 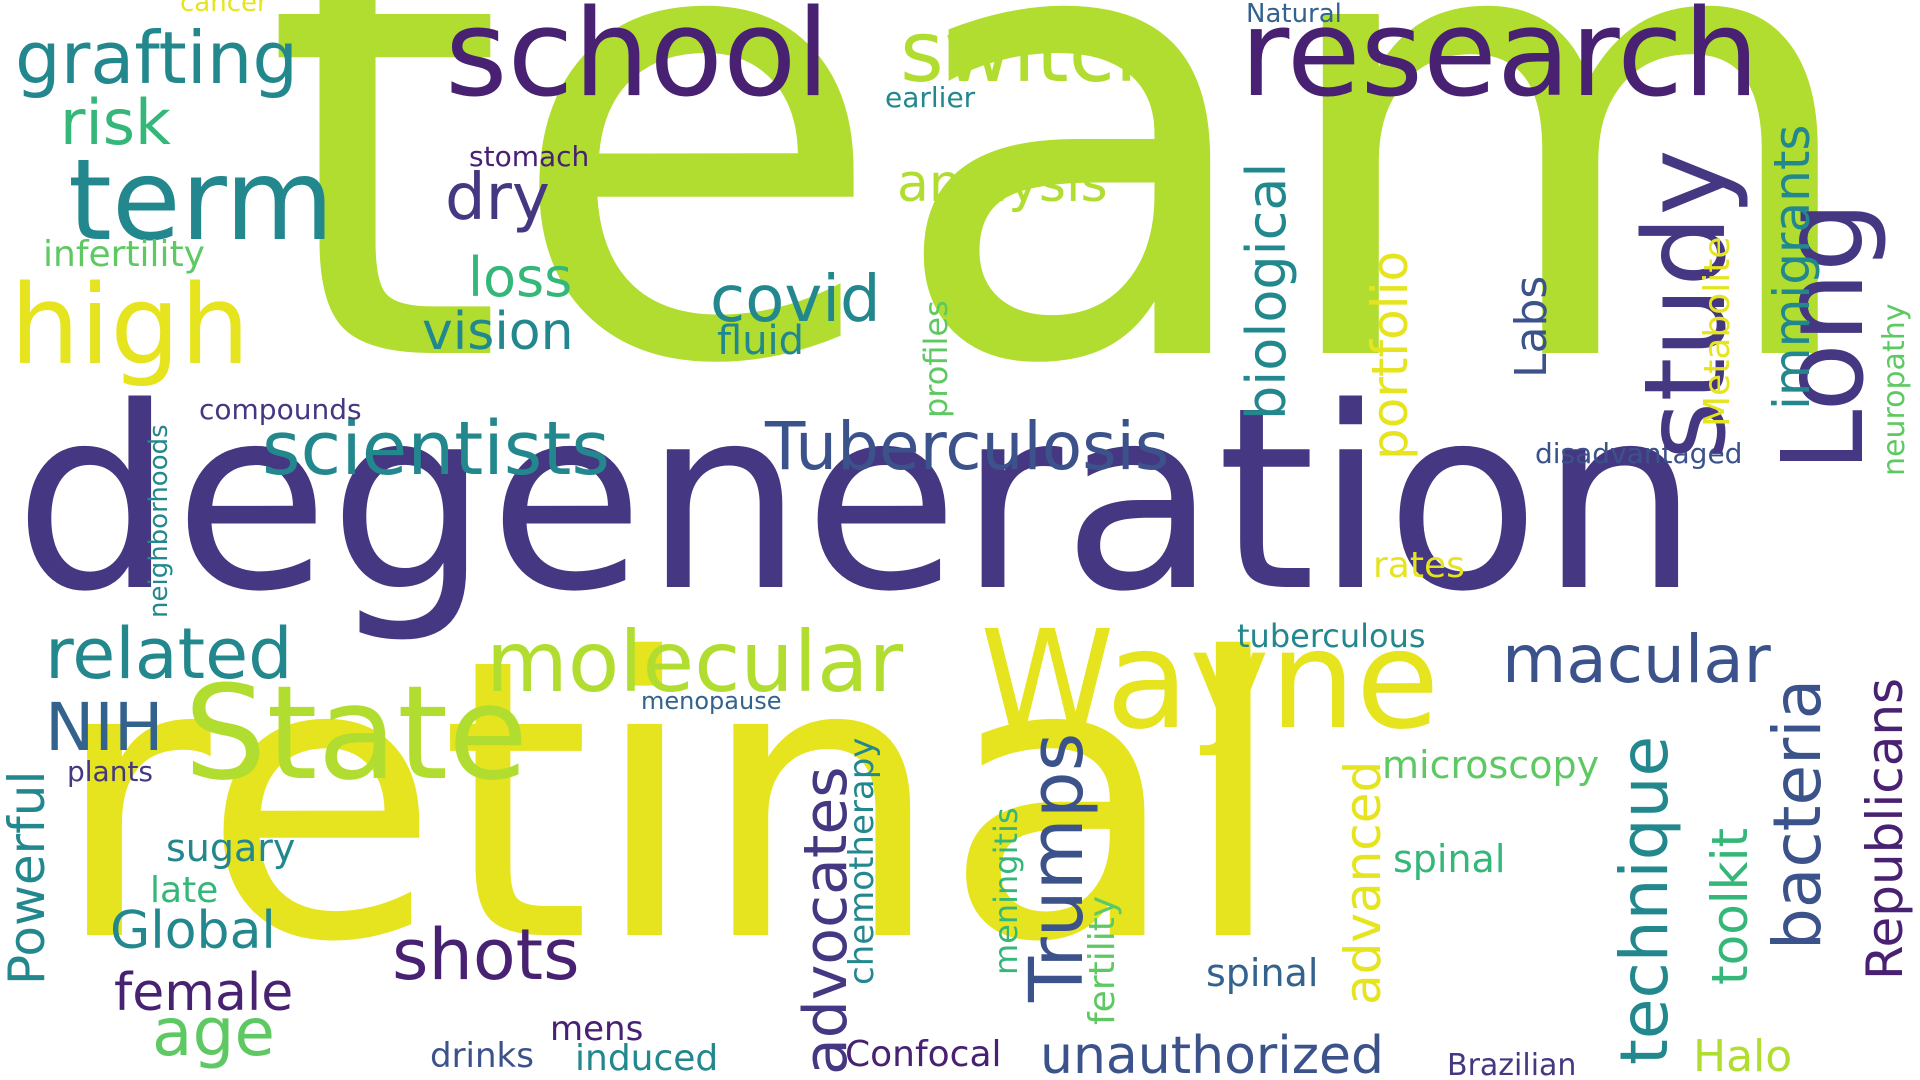 I want to click on word-halo: Halo, so click(x=1743, y=1055).